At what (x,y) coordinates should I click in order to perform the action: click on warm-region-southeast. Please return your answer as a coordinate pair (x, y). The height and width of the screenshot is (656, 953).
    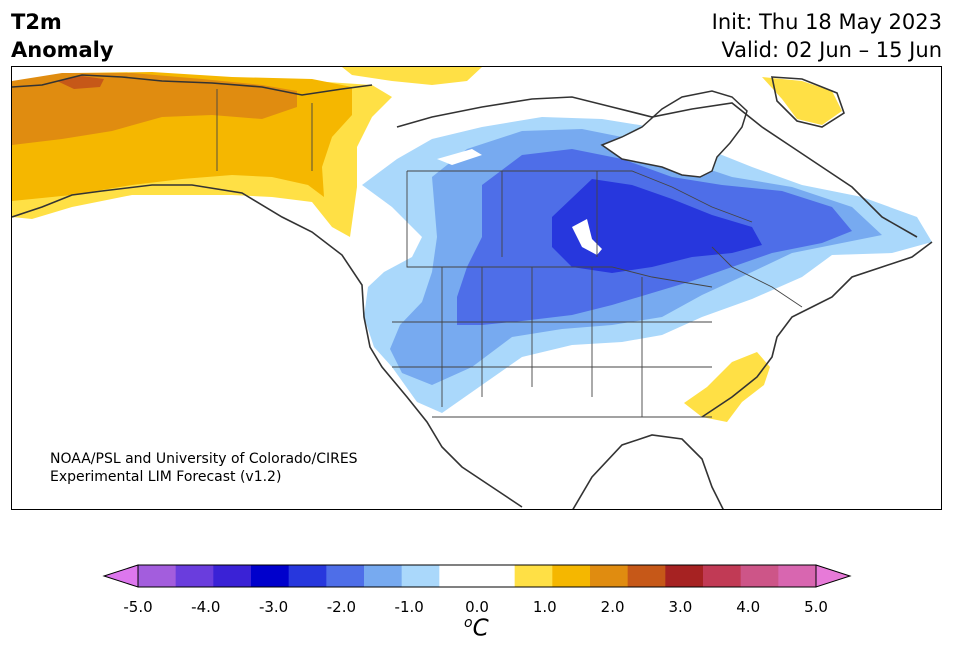
    Looking at the image, I should click on (727, 387).